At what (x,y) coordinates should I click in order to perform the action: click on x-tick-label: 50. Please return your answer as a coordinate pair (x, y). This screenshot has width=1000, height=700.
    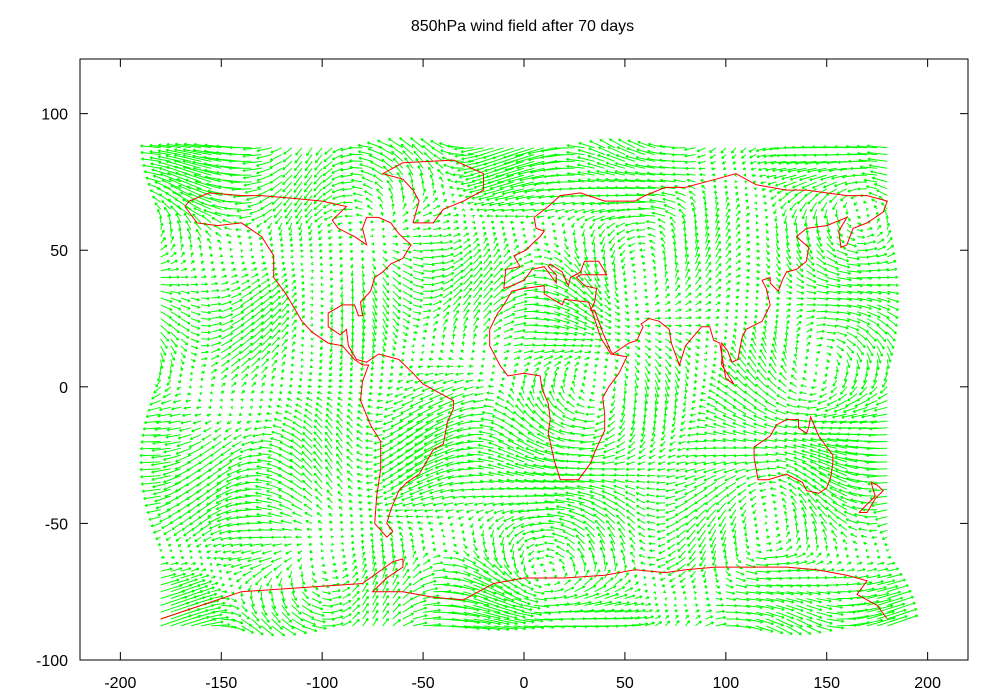
    Looking at the image, I should click on (625, 683).